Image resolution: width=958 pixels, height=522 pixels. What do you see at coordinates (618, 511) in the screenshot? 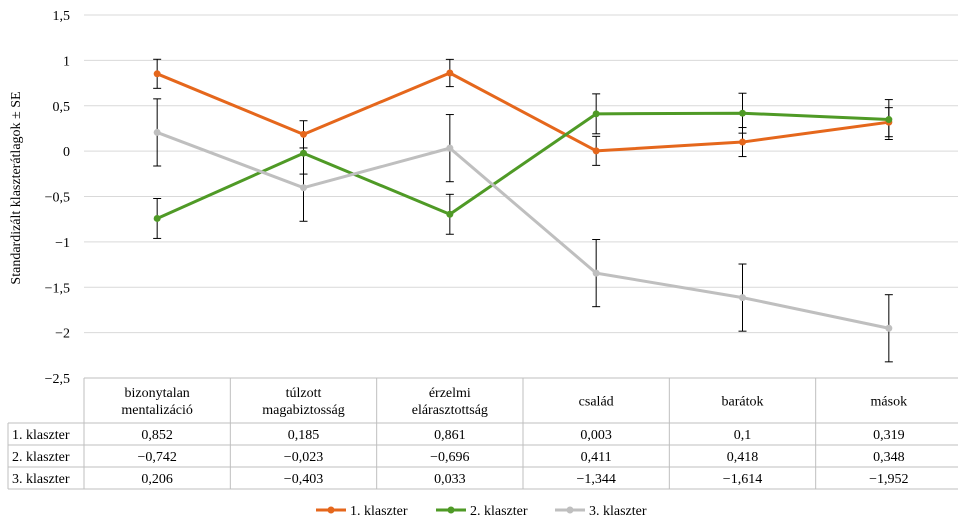
I see `legend-label: 3. klaszter` at bounding box center [618, 511].